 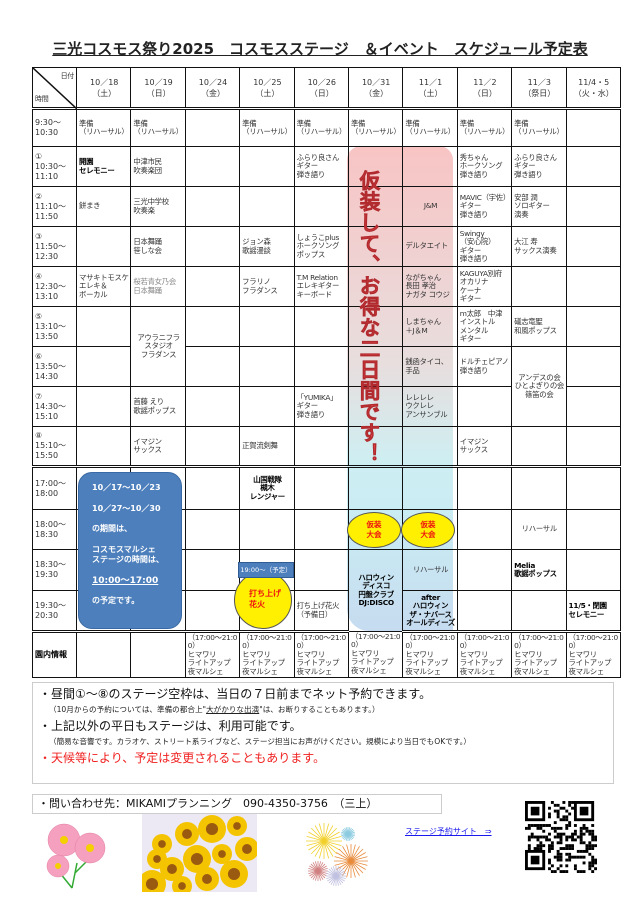 What do you see at coordinates (539, 386) in the screenshot?
I see `schedule-cell: アンデスの会 ひとよぎりの会 篠笛の会` at bounding box center [539, 386].